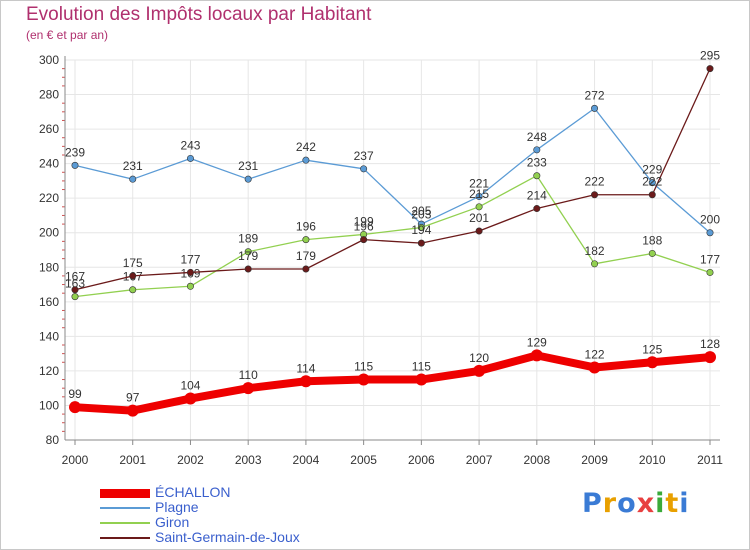  Describe the element at coordinates (710, 220) in the screenshot. I see `data-label-plagne-2011: 200` at that location.